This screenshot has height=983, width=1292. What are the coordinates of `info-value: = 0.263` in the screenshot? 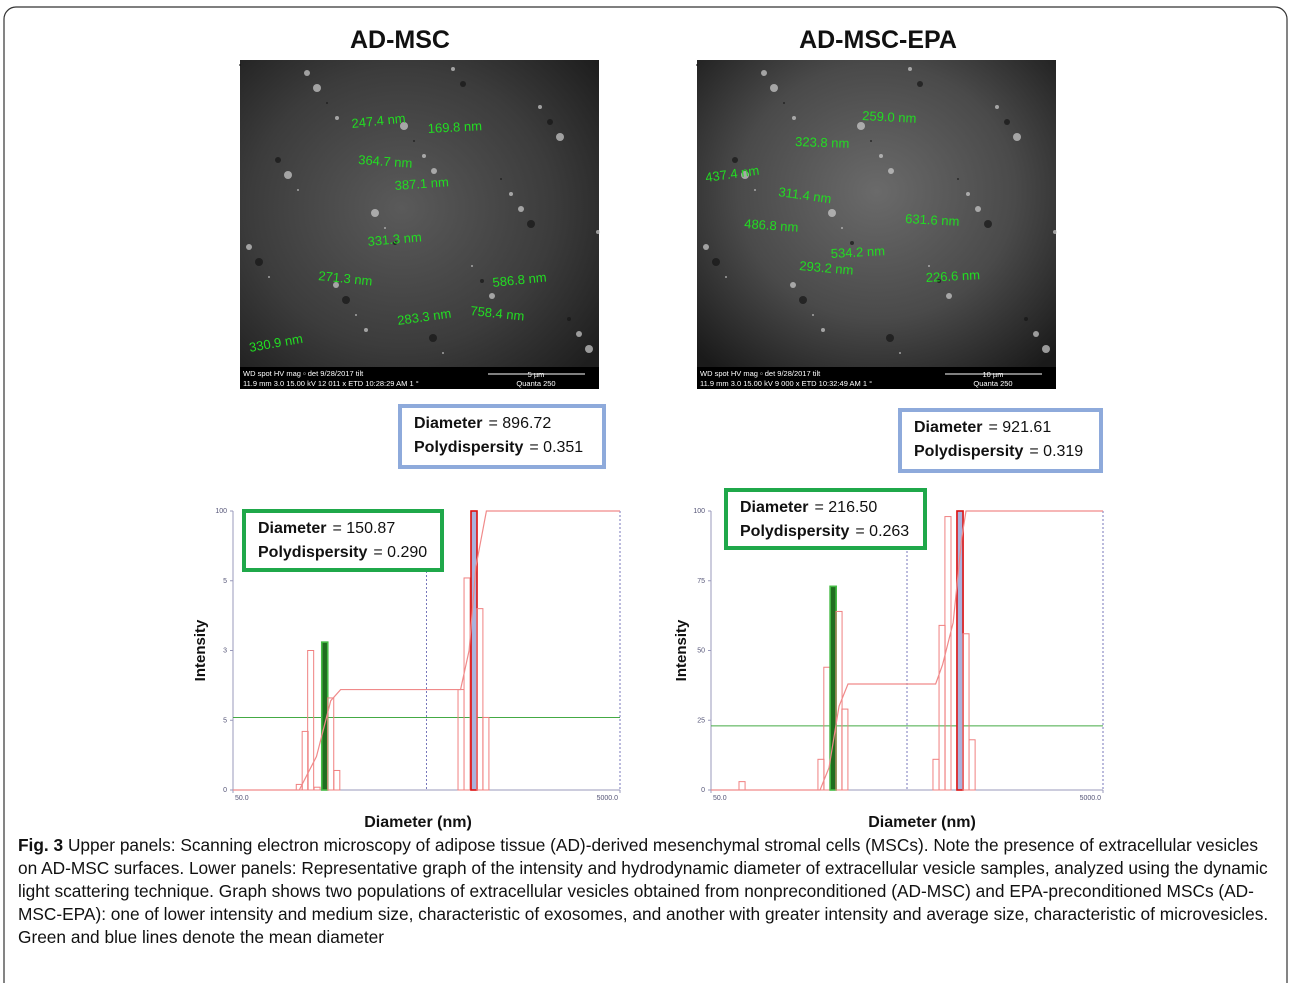 It's located at (882, 531).